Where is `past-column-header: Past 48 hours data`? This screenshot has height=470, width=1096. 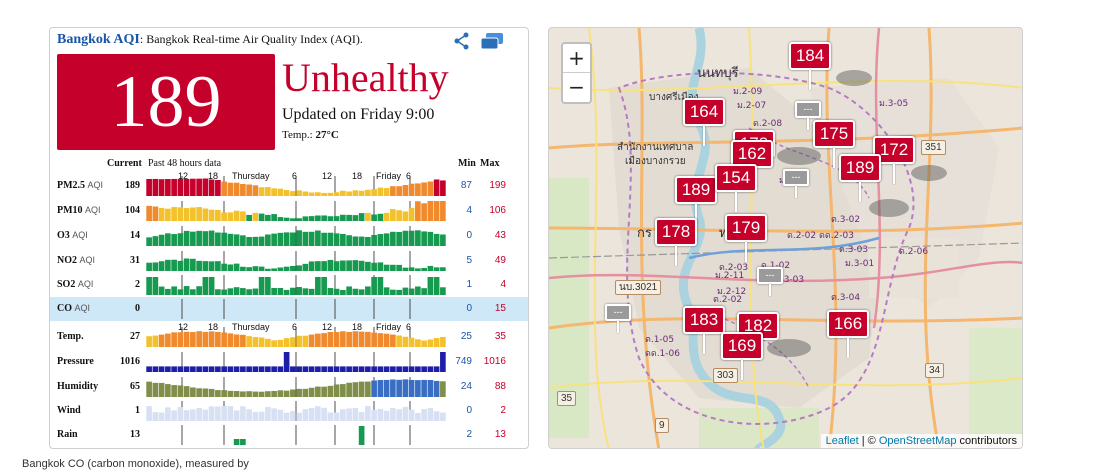 past-column-header: Past 48 hours data is located at coordinates (185, 163).